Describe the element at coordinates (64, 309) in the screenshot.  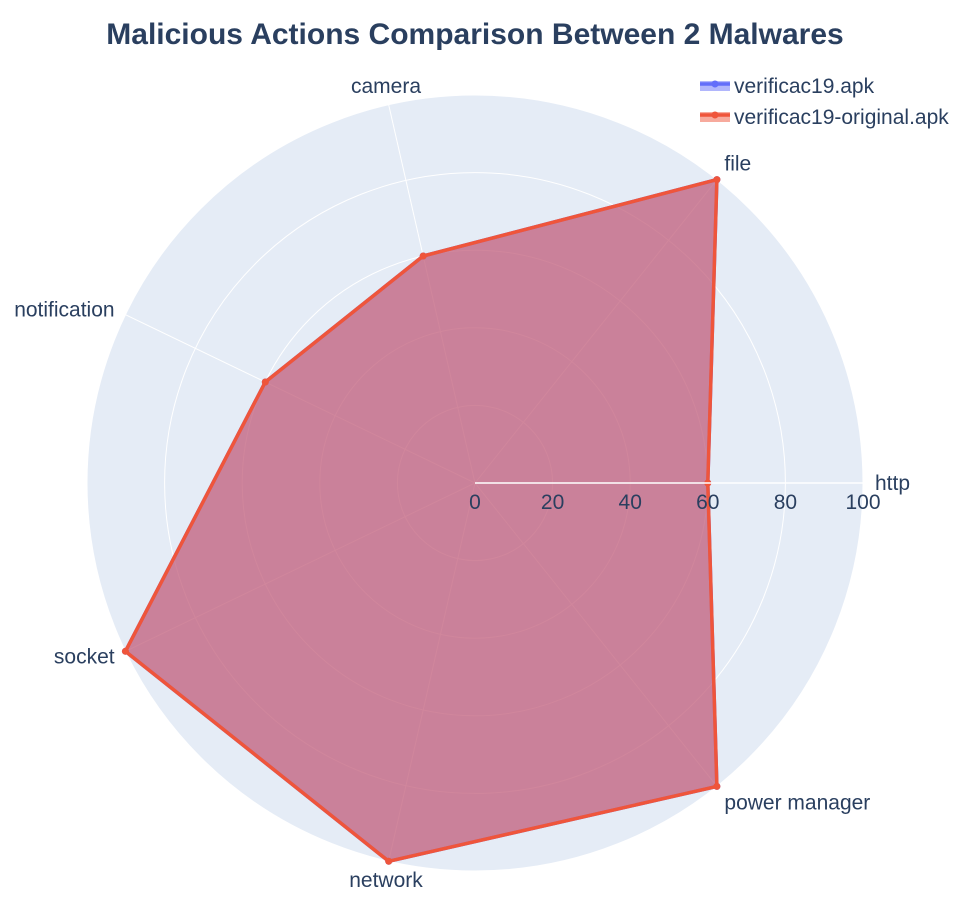
I see `angular-label: notification` at that location.